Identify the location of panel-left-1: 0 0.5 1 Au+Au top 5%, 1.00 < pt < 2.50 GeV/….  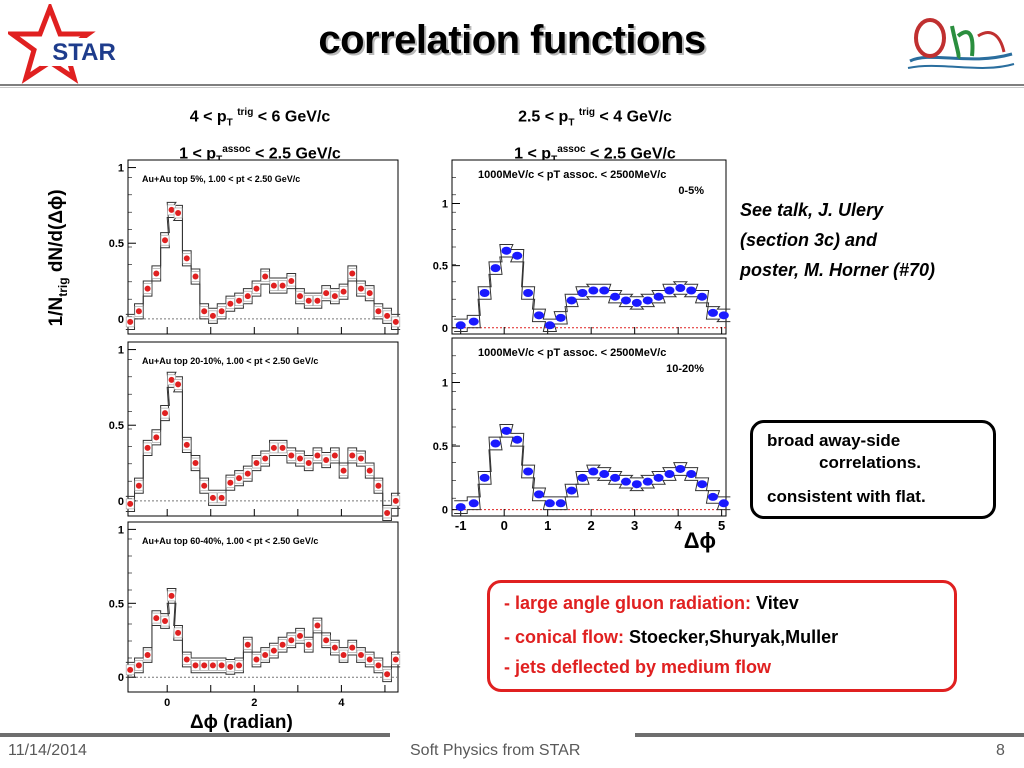
(255, 247).